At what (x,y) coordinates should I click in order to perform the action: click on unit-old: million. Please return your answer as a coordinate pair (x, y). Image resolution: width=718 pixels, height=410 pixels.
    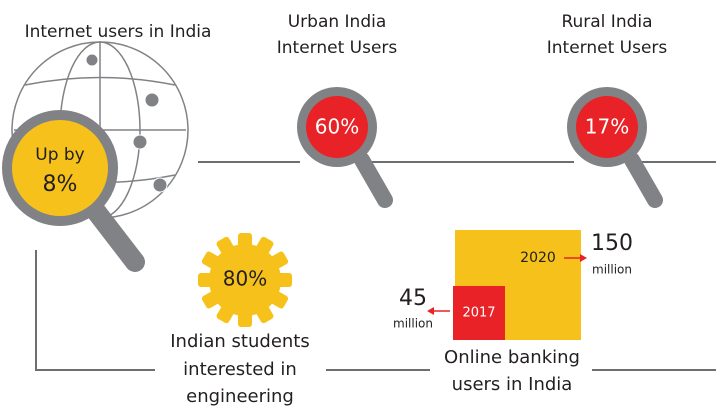
    Looking at the image, I should click on (413, 324).